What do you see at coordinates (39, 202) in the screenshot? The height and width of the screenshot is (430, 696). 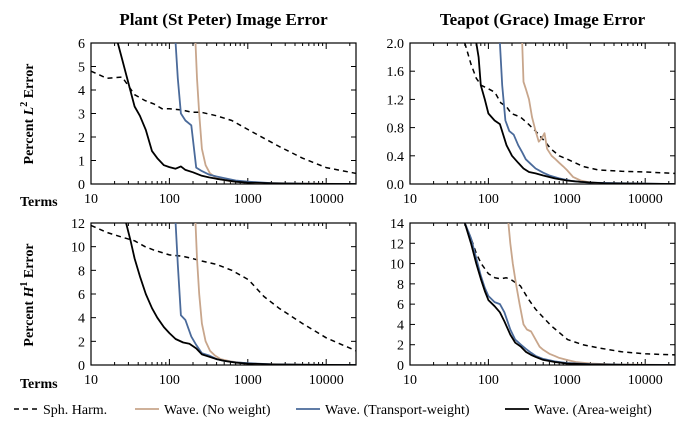 I see `terms-label-top: Terms` at bounding box center [39, 202].